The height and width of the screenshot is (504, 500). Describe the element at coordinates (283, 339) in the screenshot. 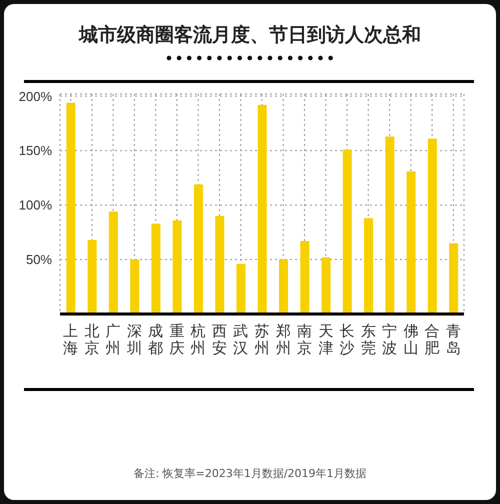

I see `x-tick-label: 郑州` at that location.